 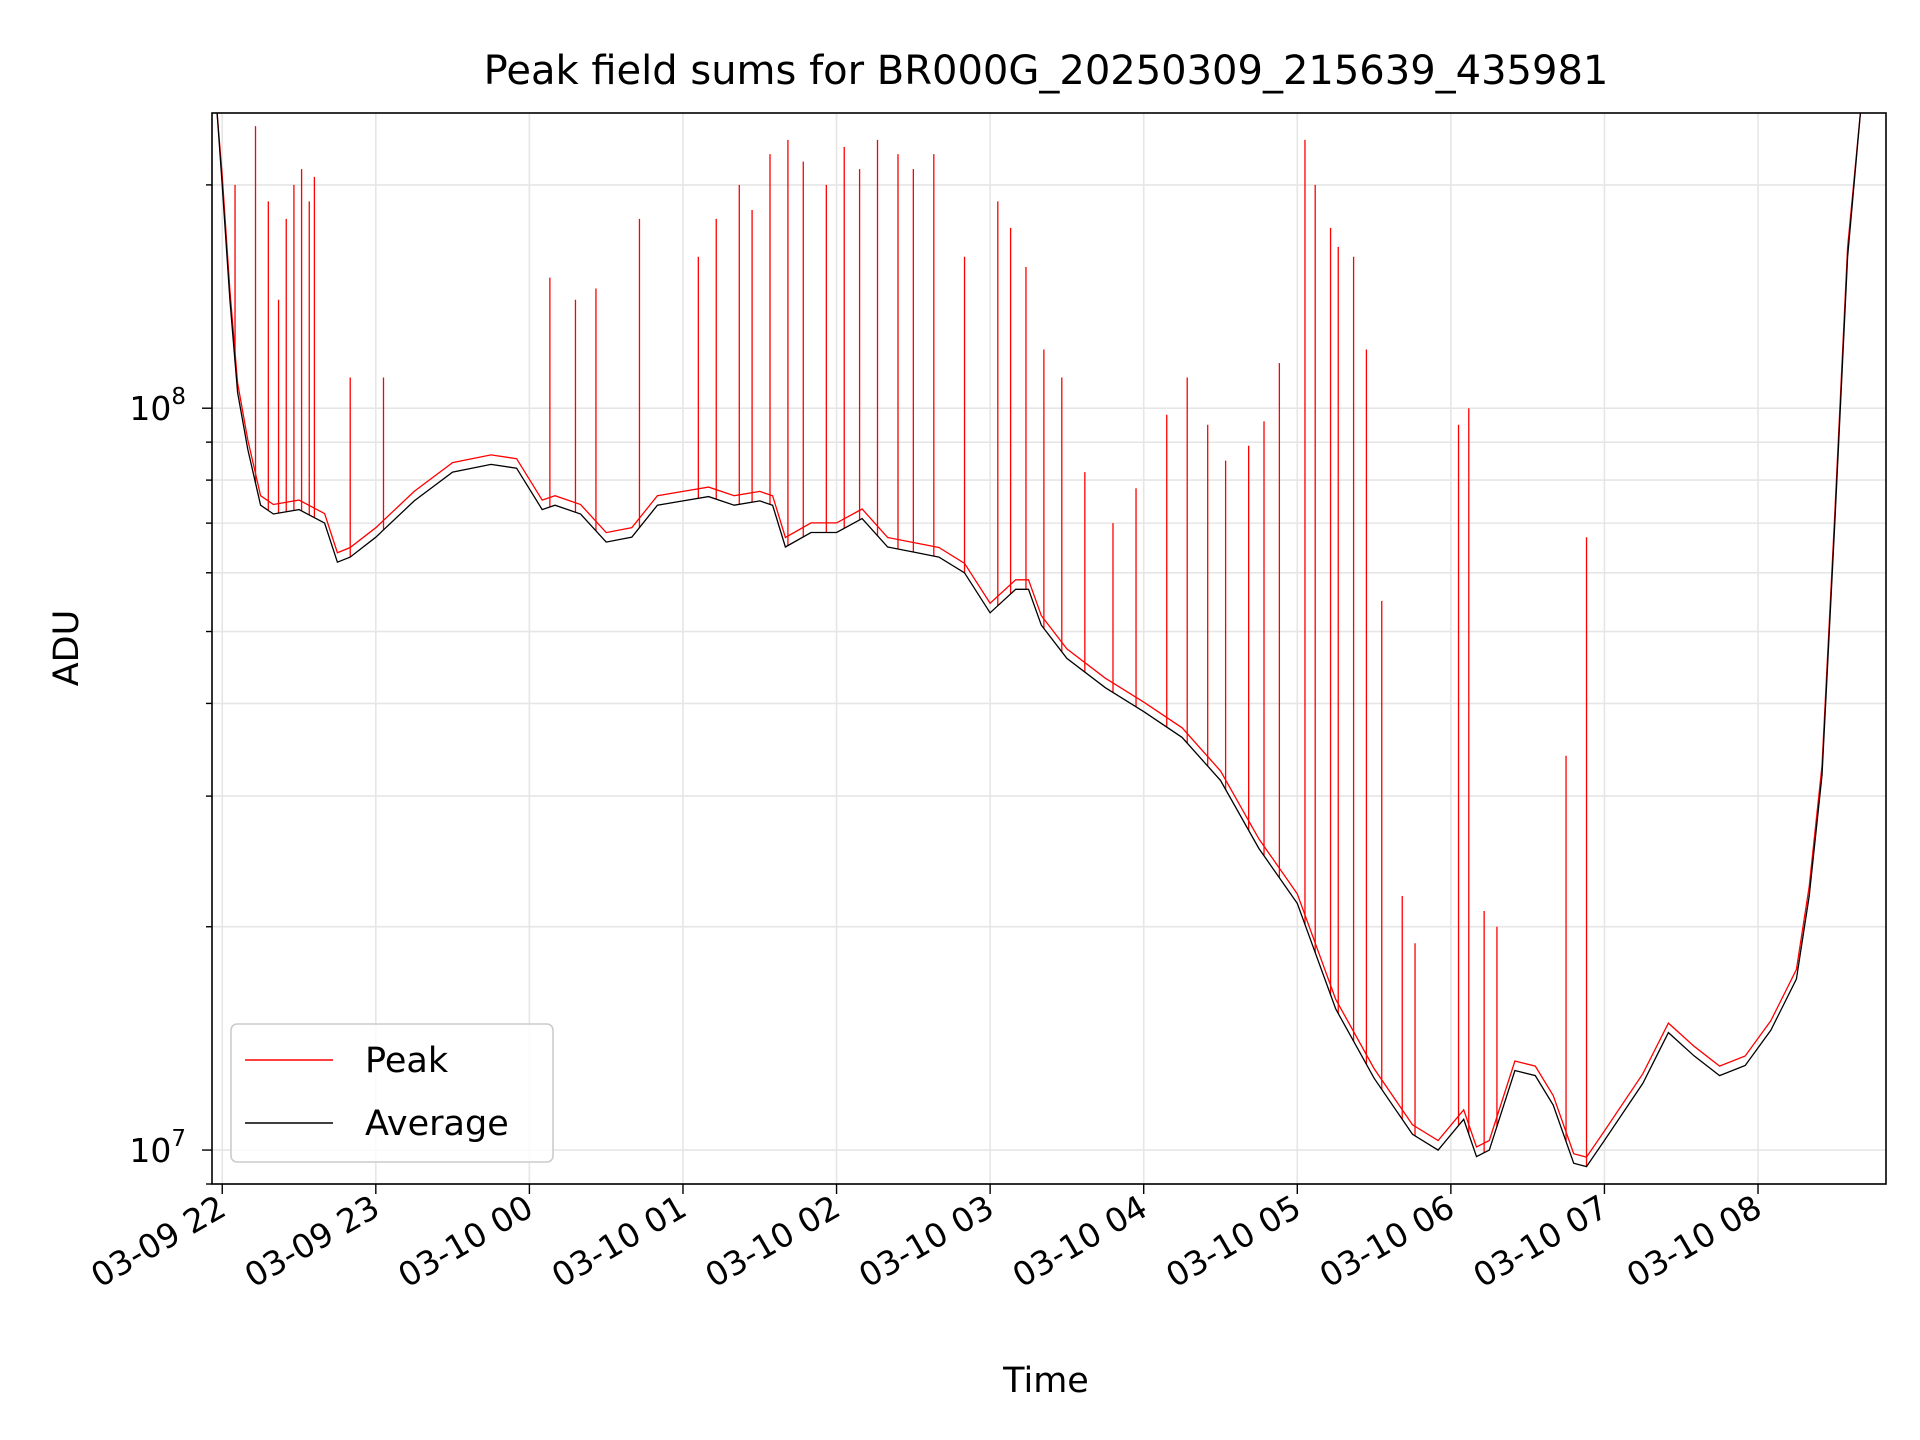 What do you see at coordinates (67, 648) in the screenshot?
I see `y-axis-label: ADU` at bounding box center [67, 648].